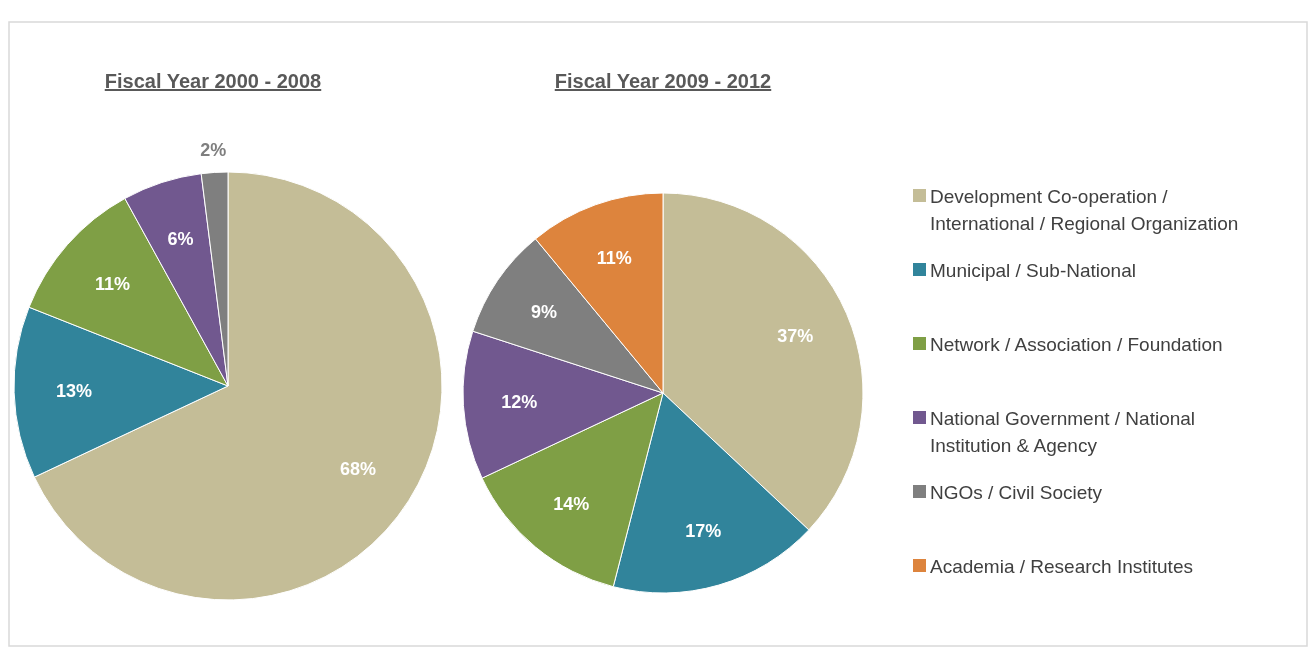  I want to click on legend-label: Municipal / Sub-National, so click(1033, 270).